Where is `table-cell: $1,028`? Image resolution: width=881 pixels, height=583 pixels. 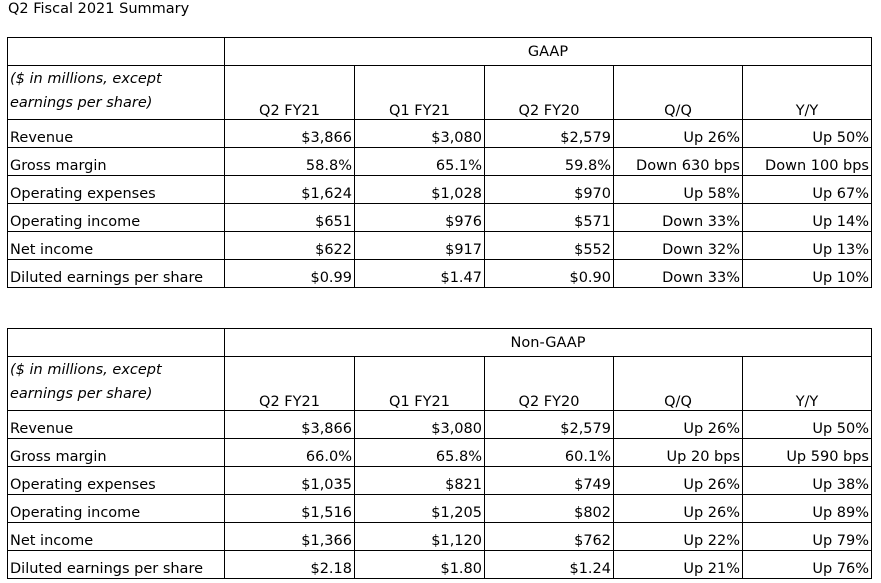 table-cell: $1,028 is located at coordinates (419, 189).